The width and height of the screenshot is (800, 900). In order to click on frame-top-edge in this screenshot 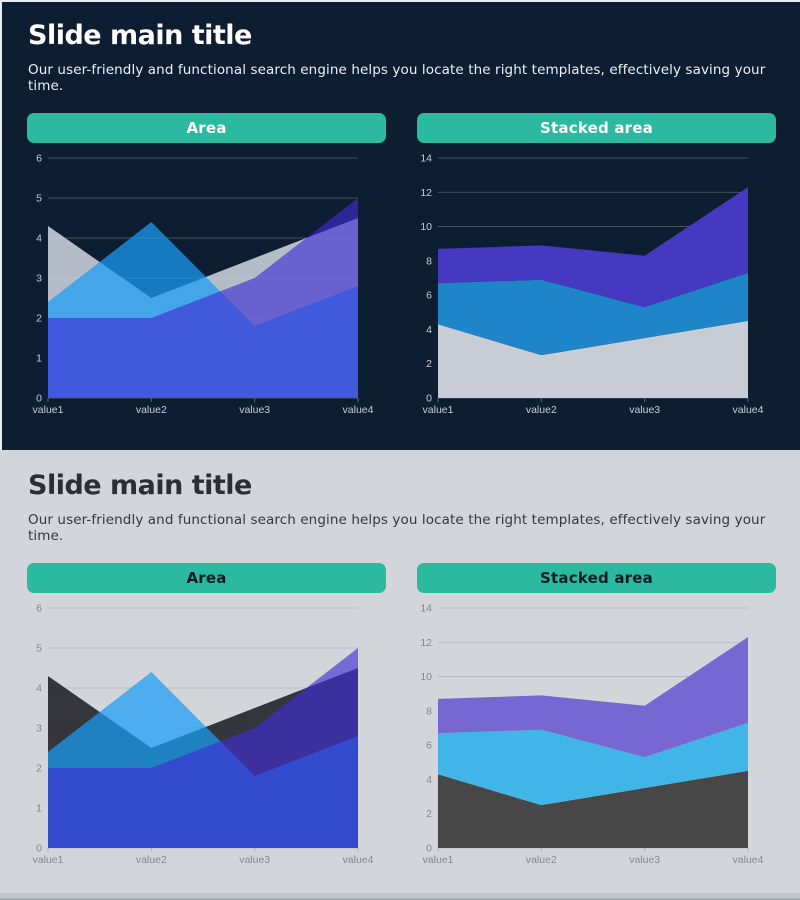, I will do `click(400, 1)`.